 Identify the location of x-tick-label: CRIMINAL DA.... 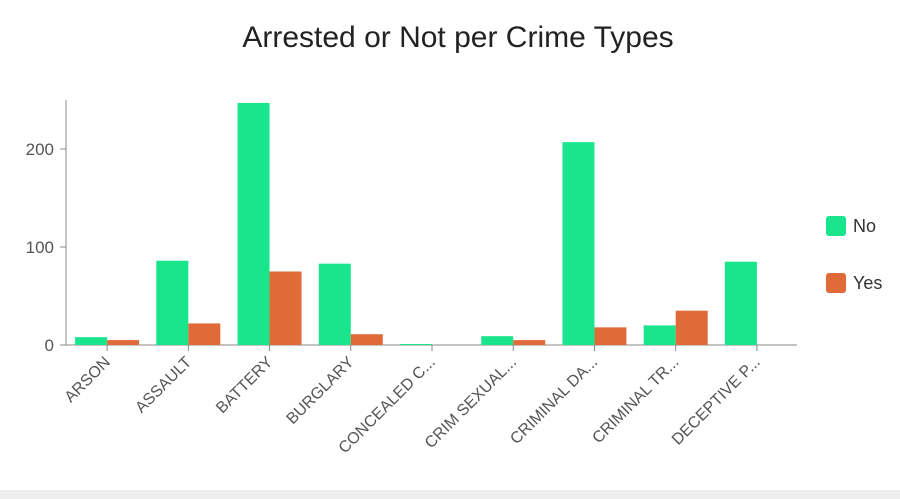
(554, 401).